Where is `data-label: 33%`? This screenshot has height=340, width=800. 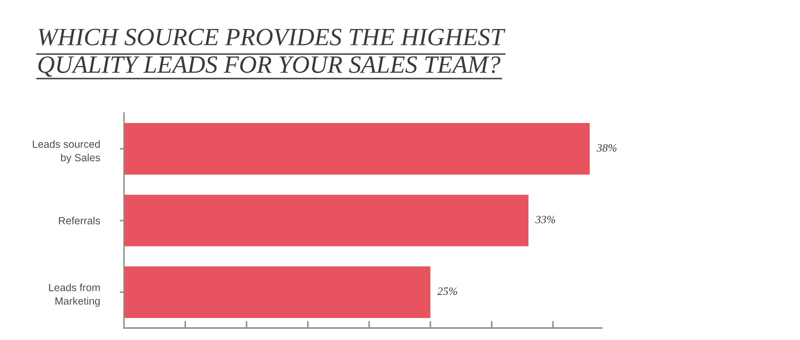 data-label: 33% is located at coordinates (545, 220).